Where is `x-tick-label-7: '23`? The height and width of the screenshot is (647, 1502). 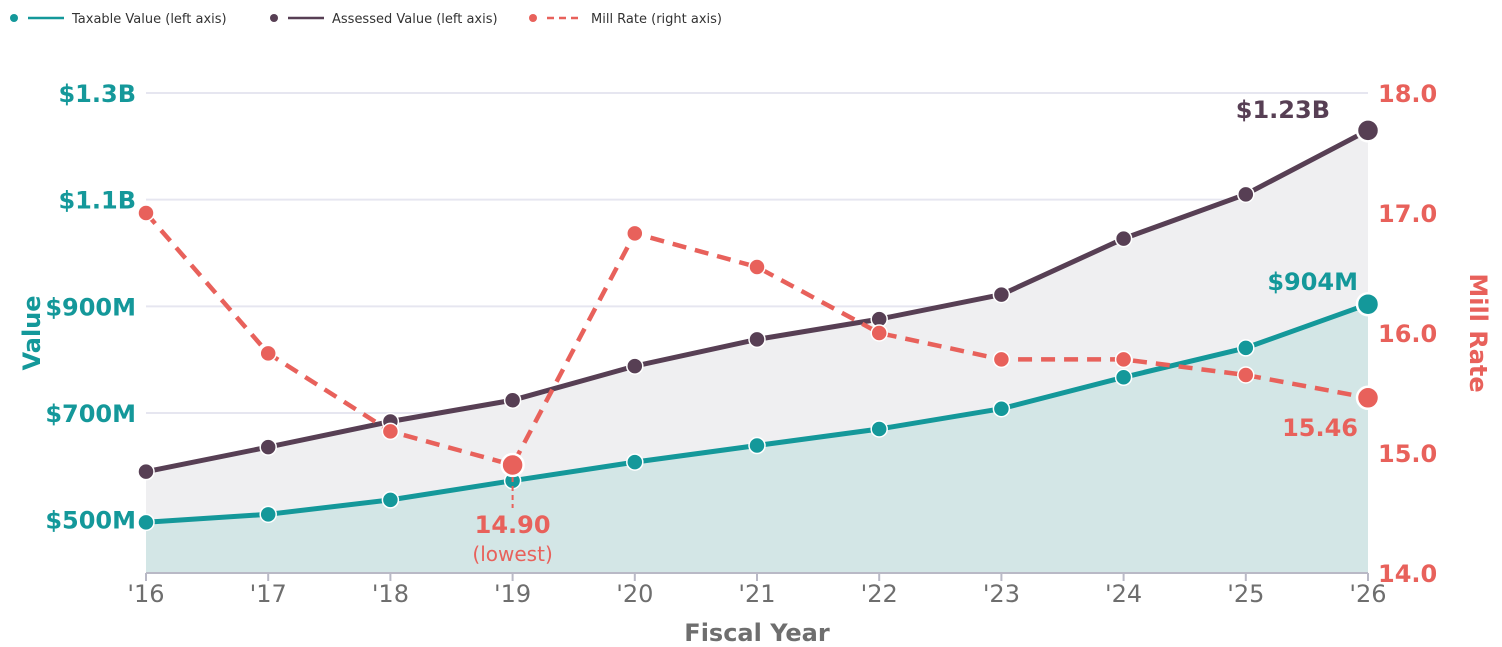 x-tick-label-7: '23 is located at coordinates (1001, 594).